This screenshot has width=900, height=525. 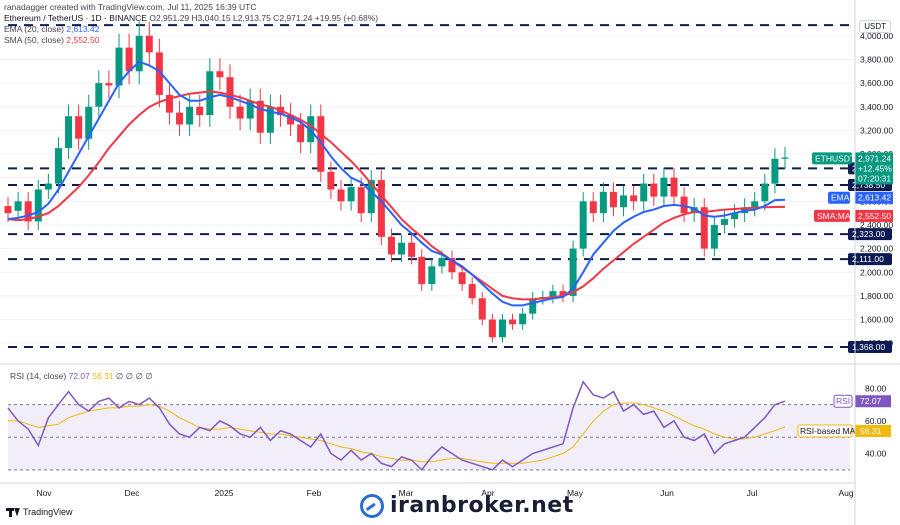 I want to click on last-change: +12.45%, so click(x=875, y=168).